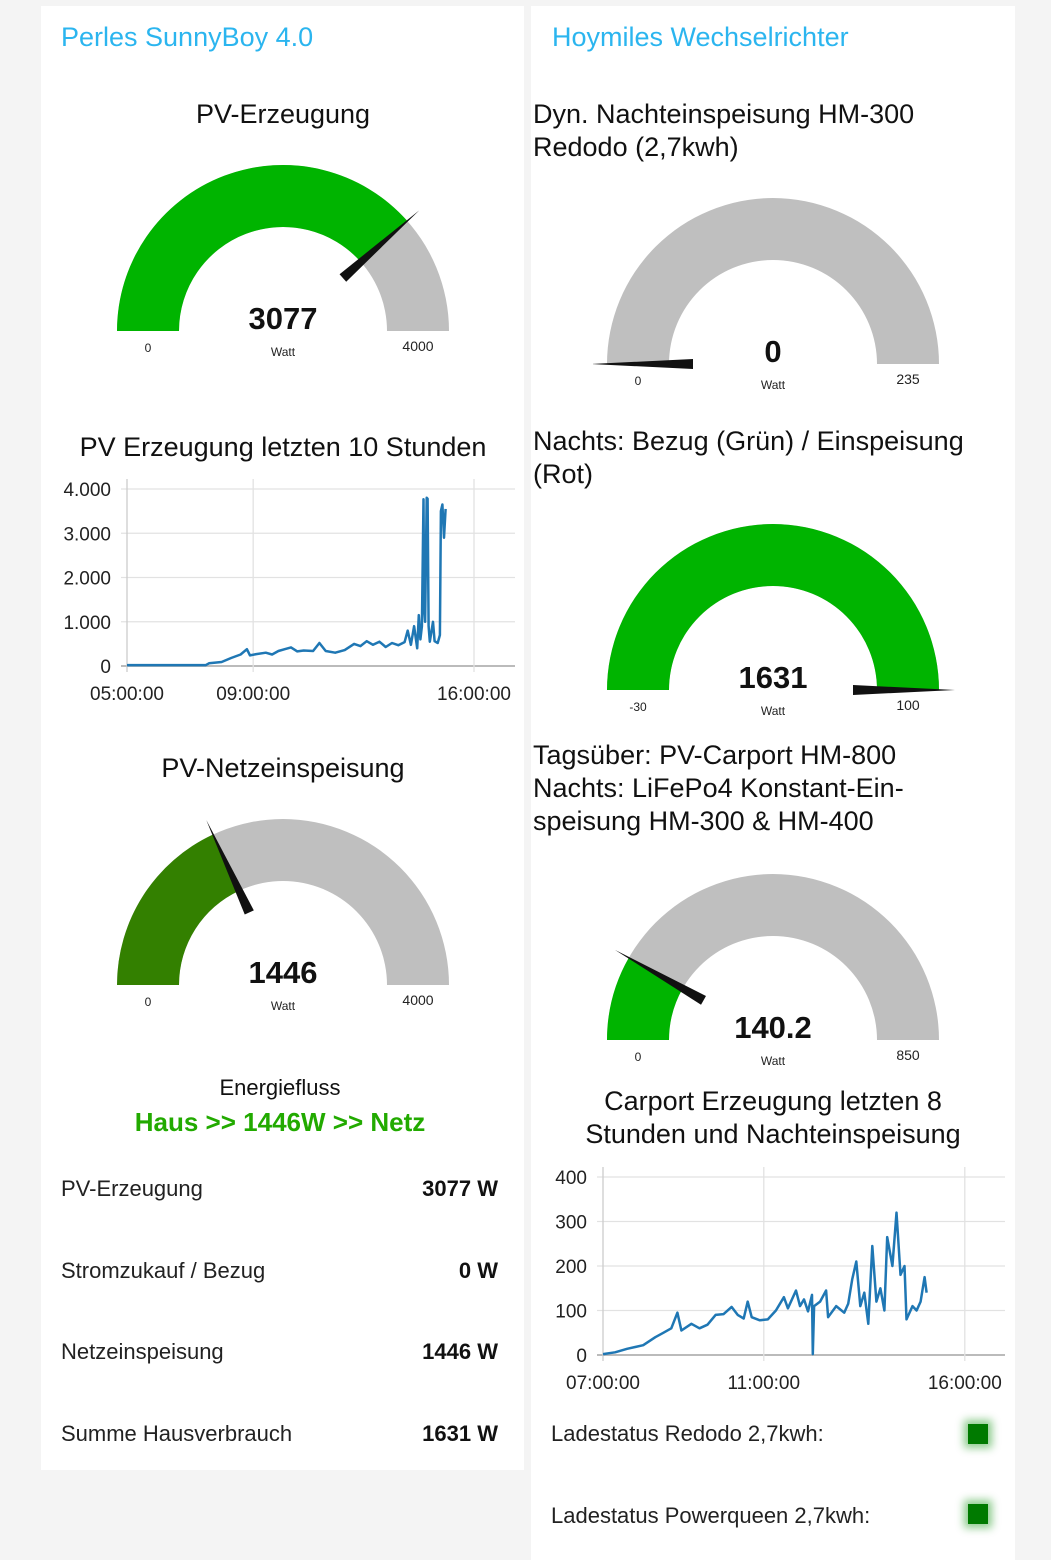 The image size is (1051, 1560). Describe the element at coordinates (132, 1188) in the screenshot. I see `summary-label: PV-Erzeugung` at that location.